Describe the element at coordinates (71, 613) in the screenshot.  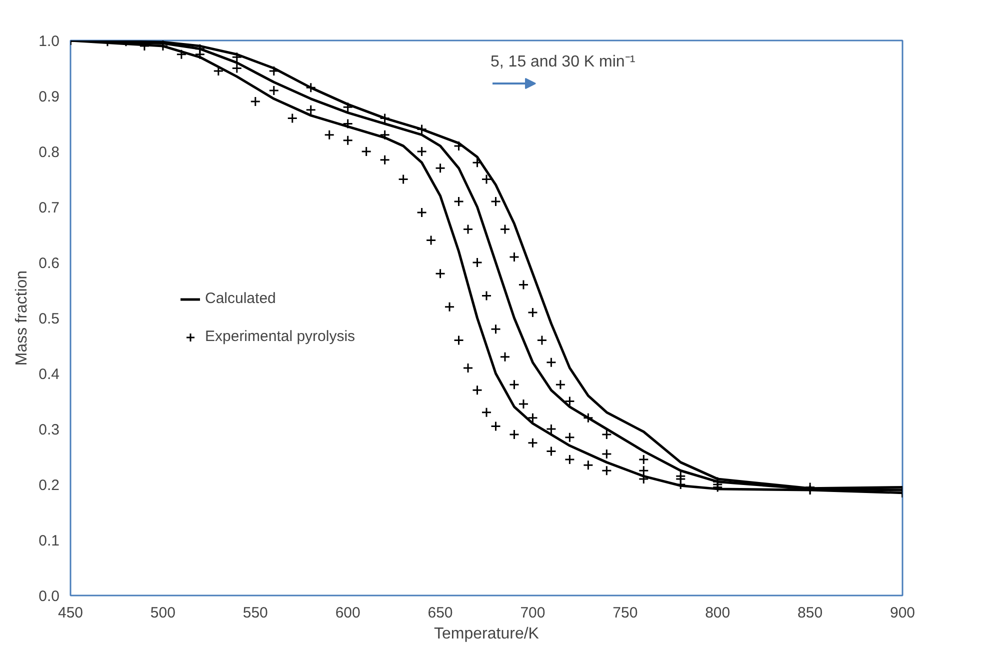
I see `x-tick-label: 450` at that location.